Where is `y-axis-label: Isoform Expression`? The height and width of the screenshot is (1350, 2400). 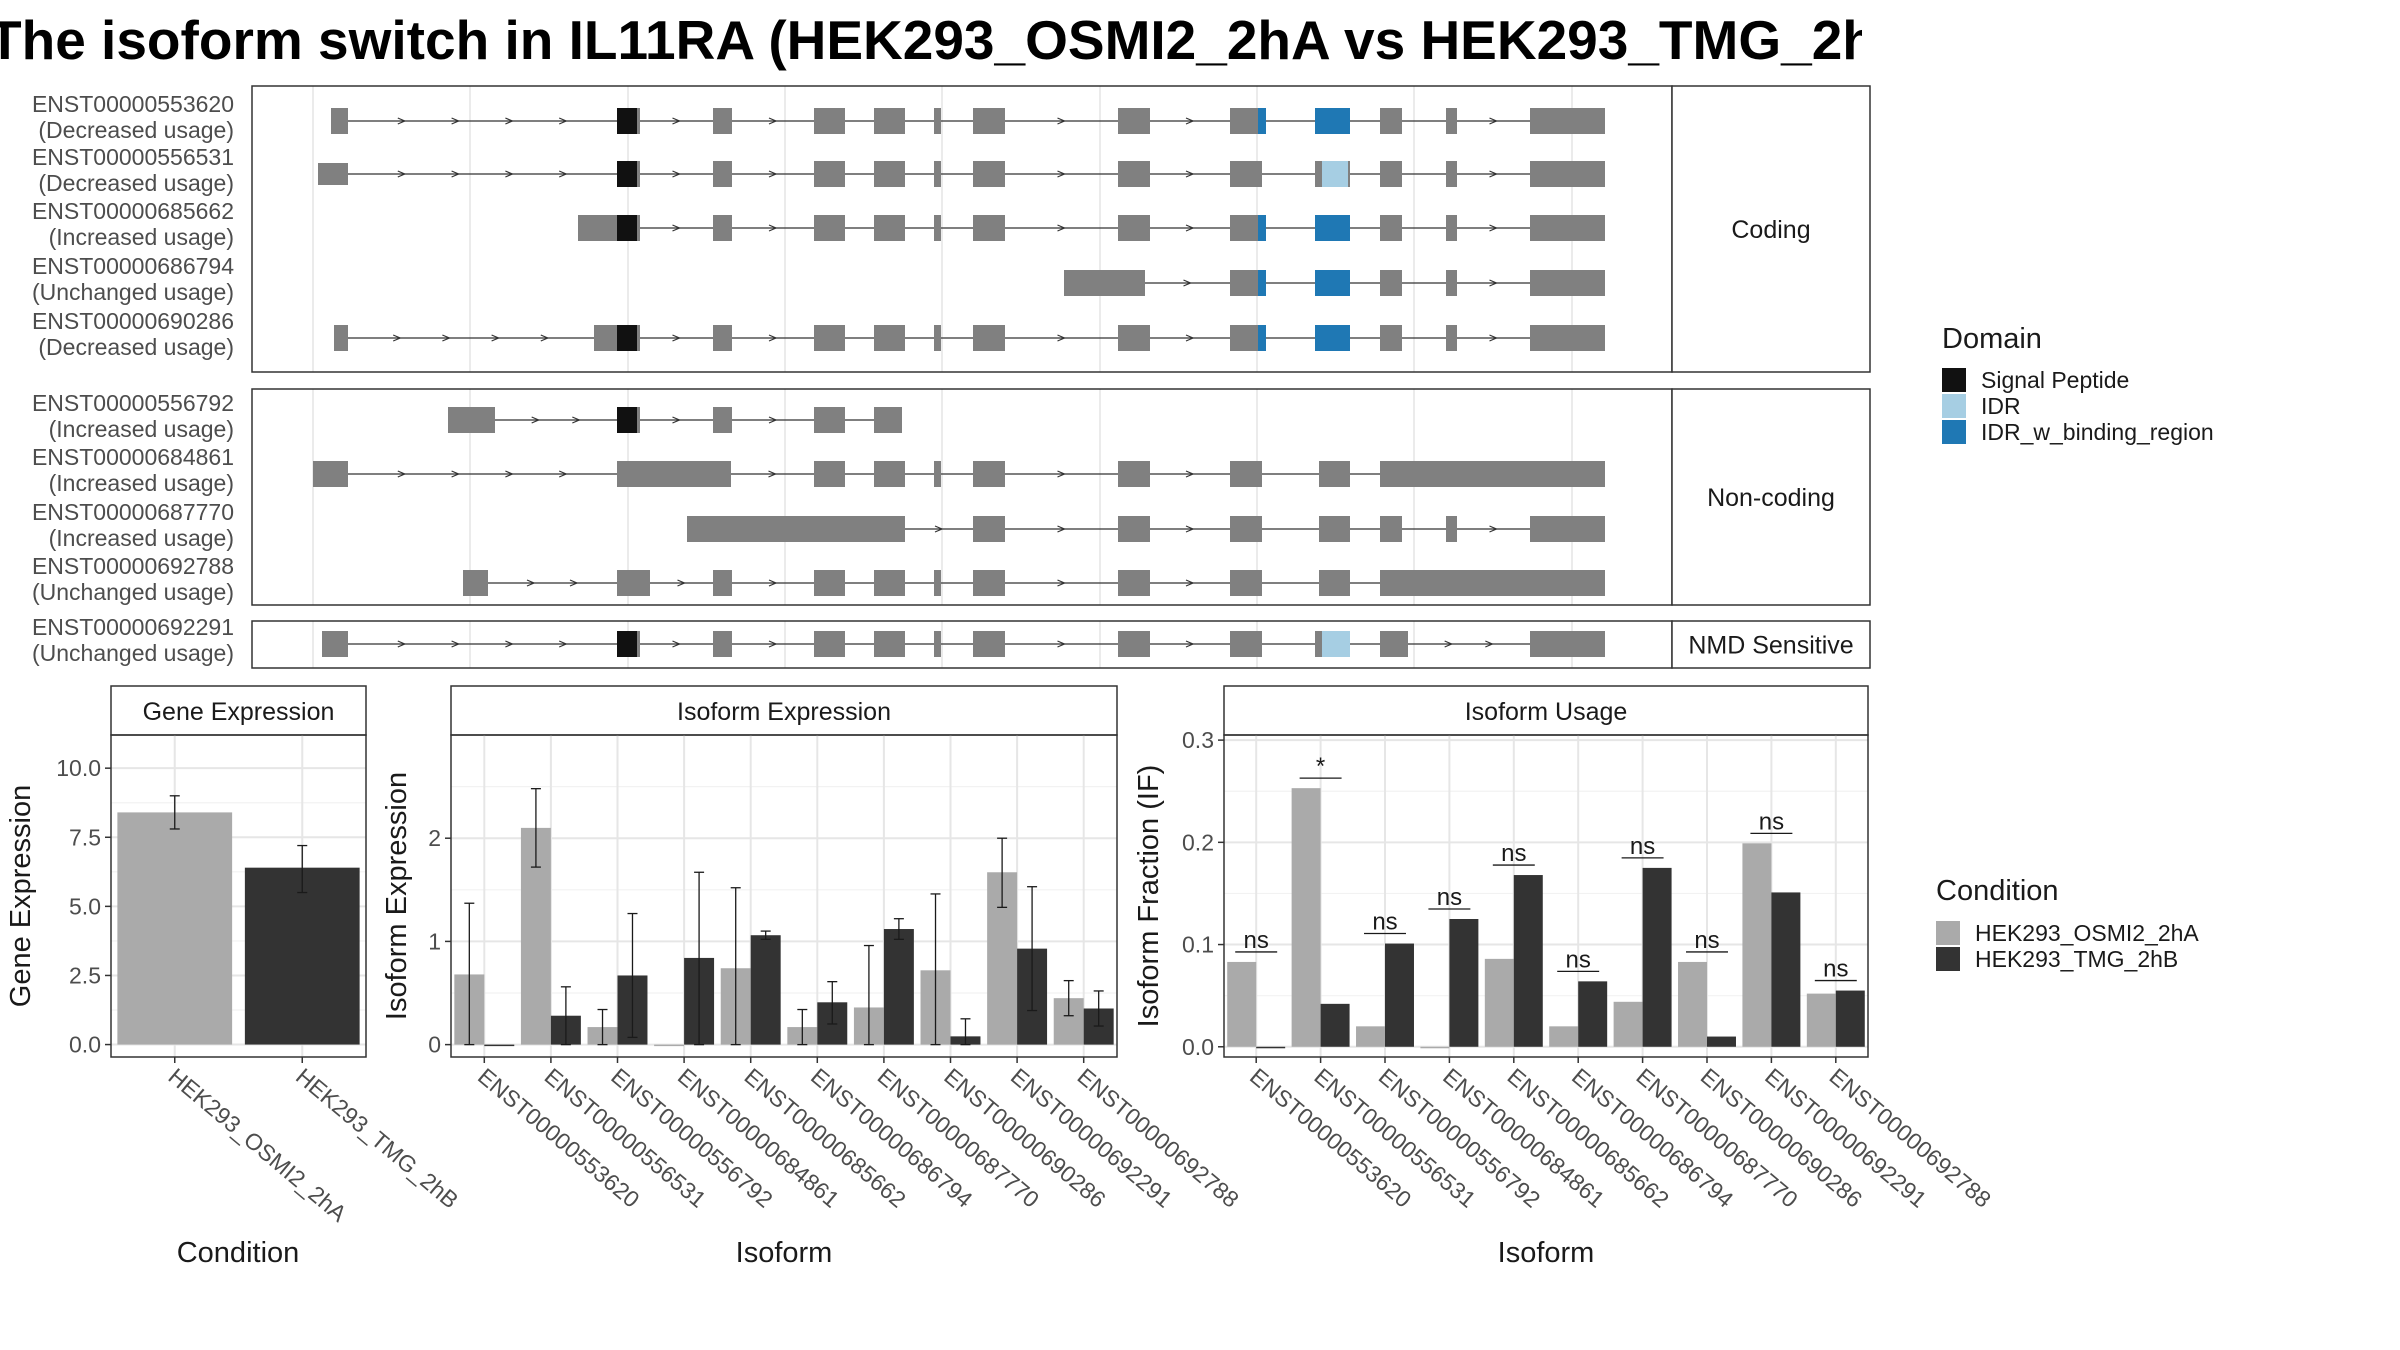 y-axis-label: Isoform Expression is located at coordinates (397, 896).